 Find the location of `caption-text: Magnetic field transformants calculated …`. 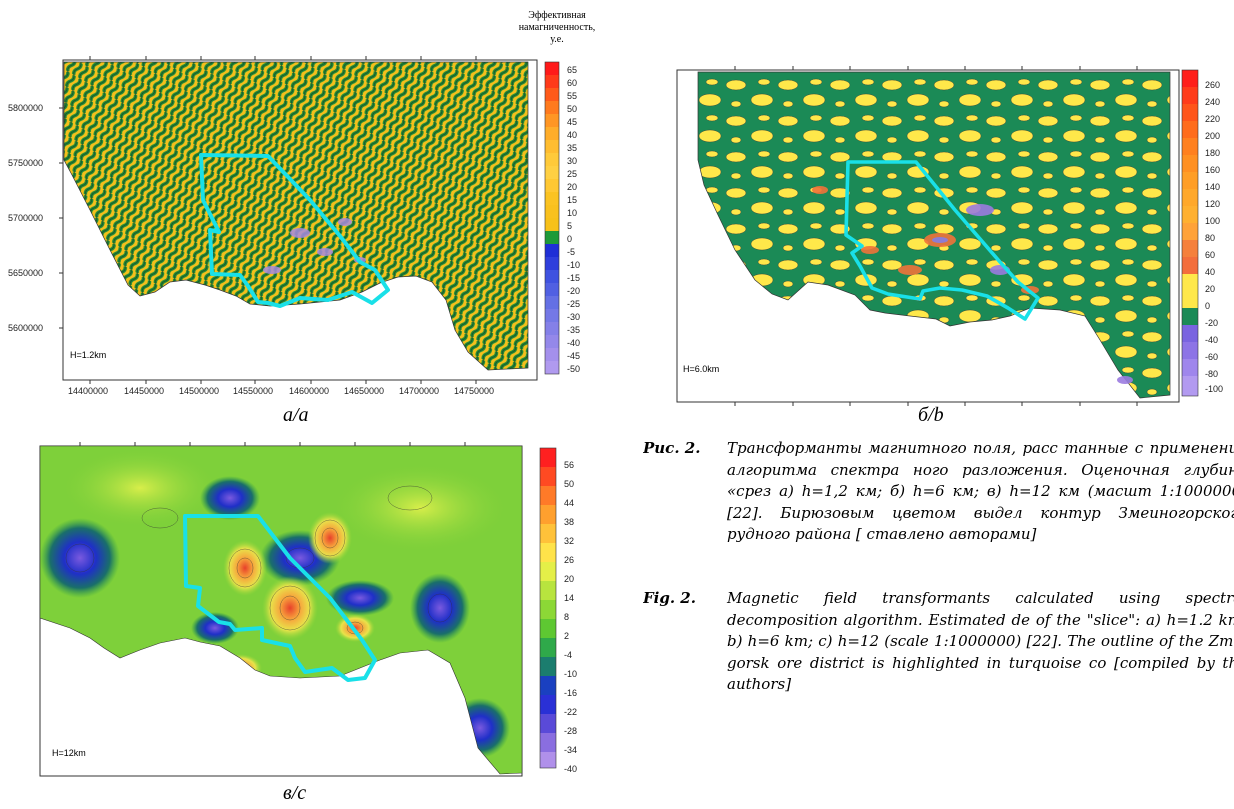

caption-text: Magnetic field transformants calculated … is located at coordinates (980, 641).